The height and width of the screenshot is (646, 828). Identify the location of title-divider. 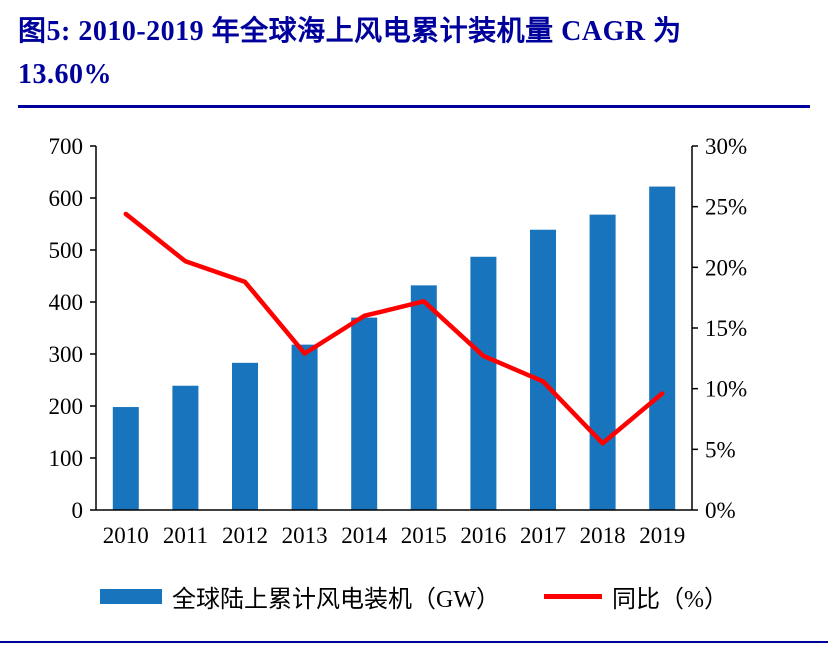
(414, 106).